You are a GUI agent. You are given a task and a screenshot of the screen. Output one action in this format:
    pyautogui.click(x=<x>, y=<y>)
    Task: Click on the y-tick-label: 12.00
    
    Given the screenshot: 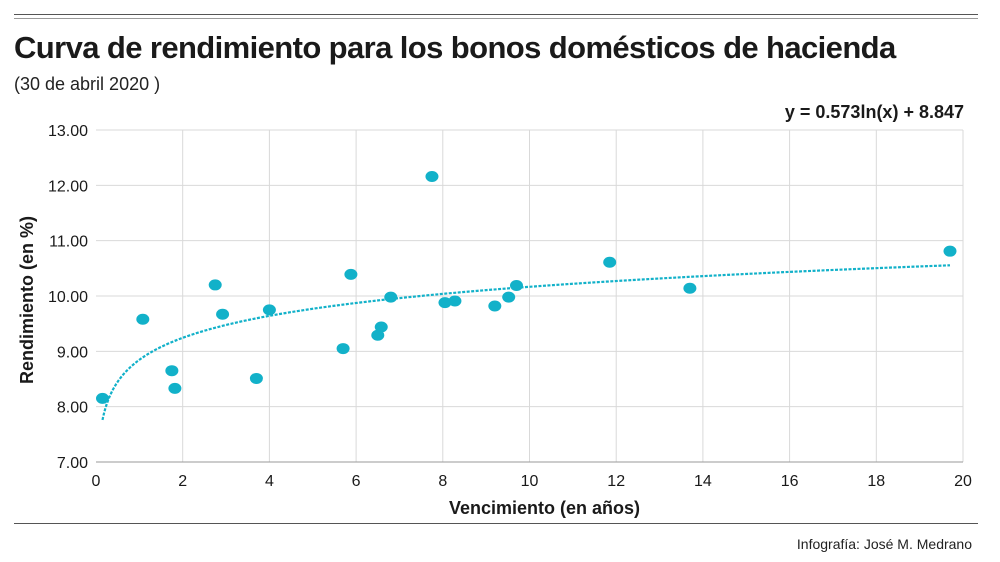 What is the action you would take?
    pyautogui.click(x=68, y=186)
    